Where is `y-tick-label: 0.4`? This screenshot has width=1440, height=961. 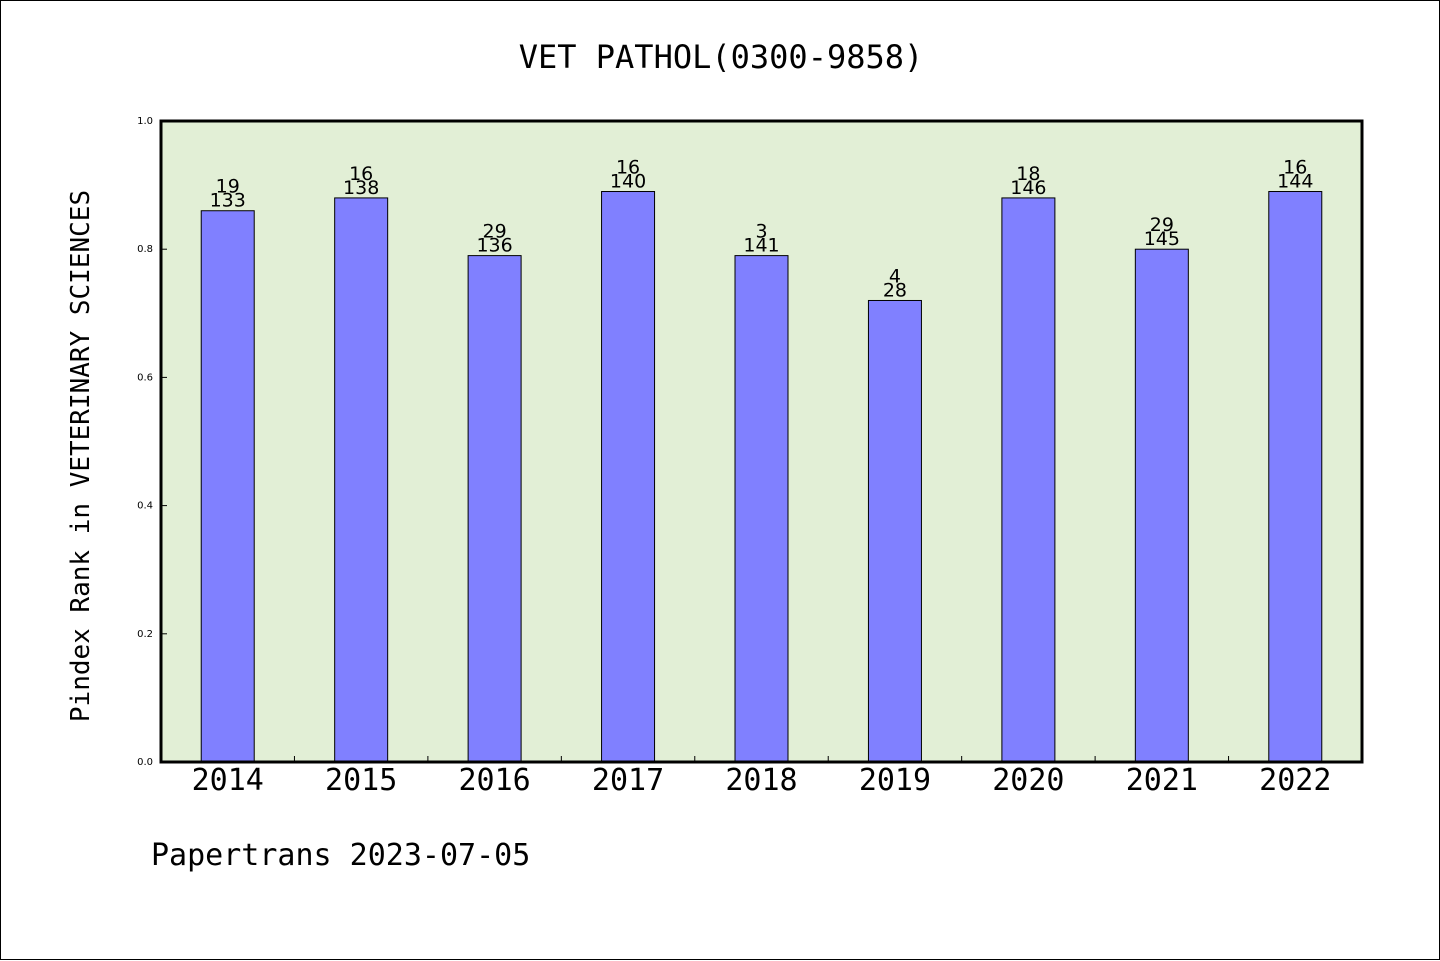 y-tick-label: 0.4 is located at coordinates (145, 506).